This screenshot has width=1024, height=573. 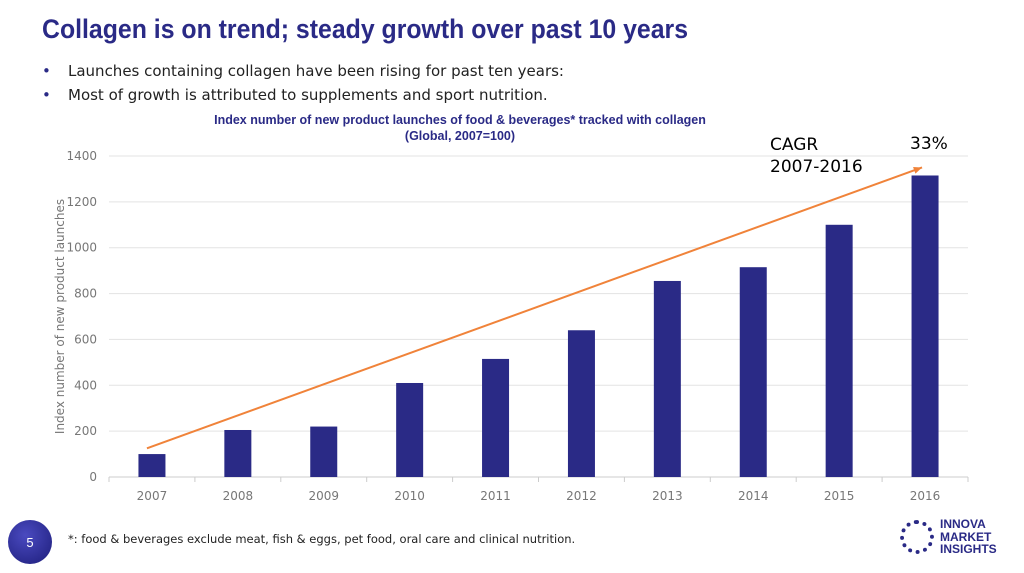 What do you see at coordinates (238, 496) in the screenshot?
I see `x-tick-label: 2008` at bounding box center [238, 496].